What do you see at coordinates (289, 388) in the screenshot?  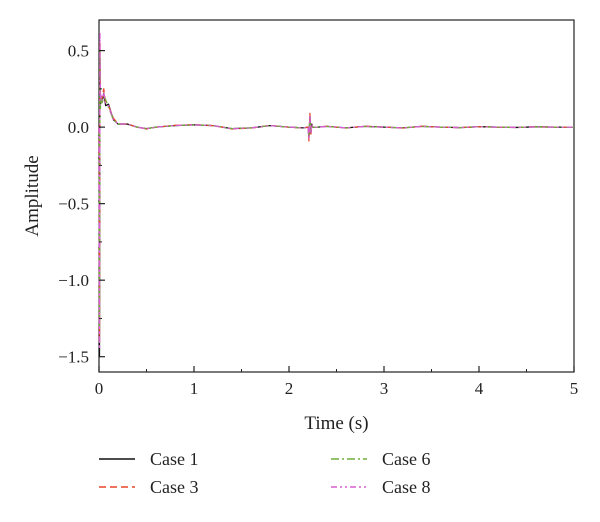 I see `x-tick-label: 2` at bounding box center [289, 388].